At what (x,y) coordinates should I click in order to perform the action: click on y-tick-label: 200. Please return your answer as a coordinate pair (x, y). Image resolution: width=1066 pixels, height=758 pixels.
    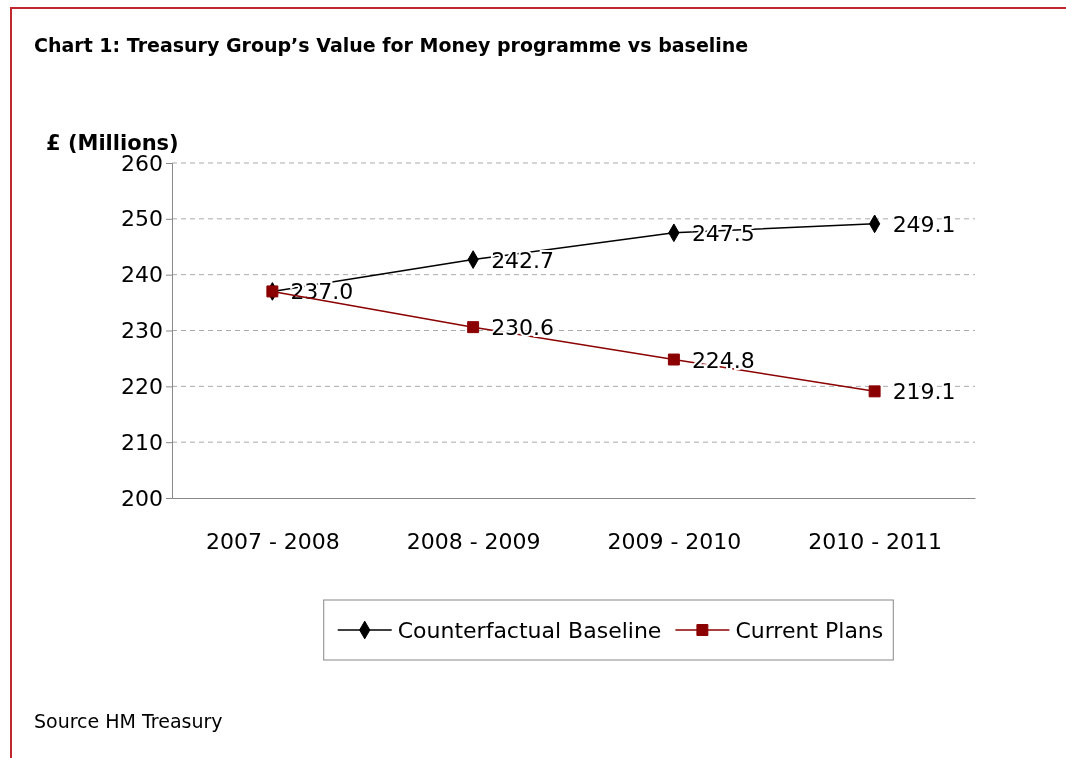
    Looking at the image, I should click on (142, 498).